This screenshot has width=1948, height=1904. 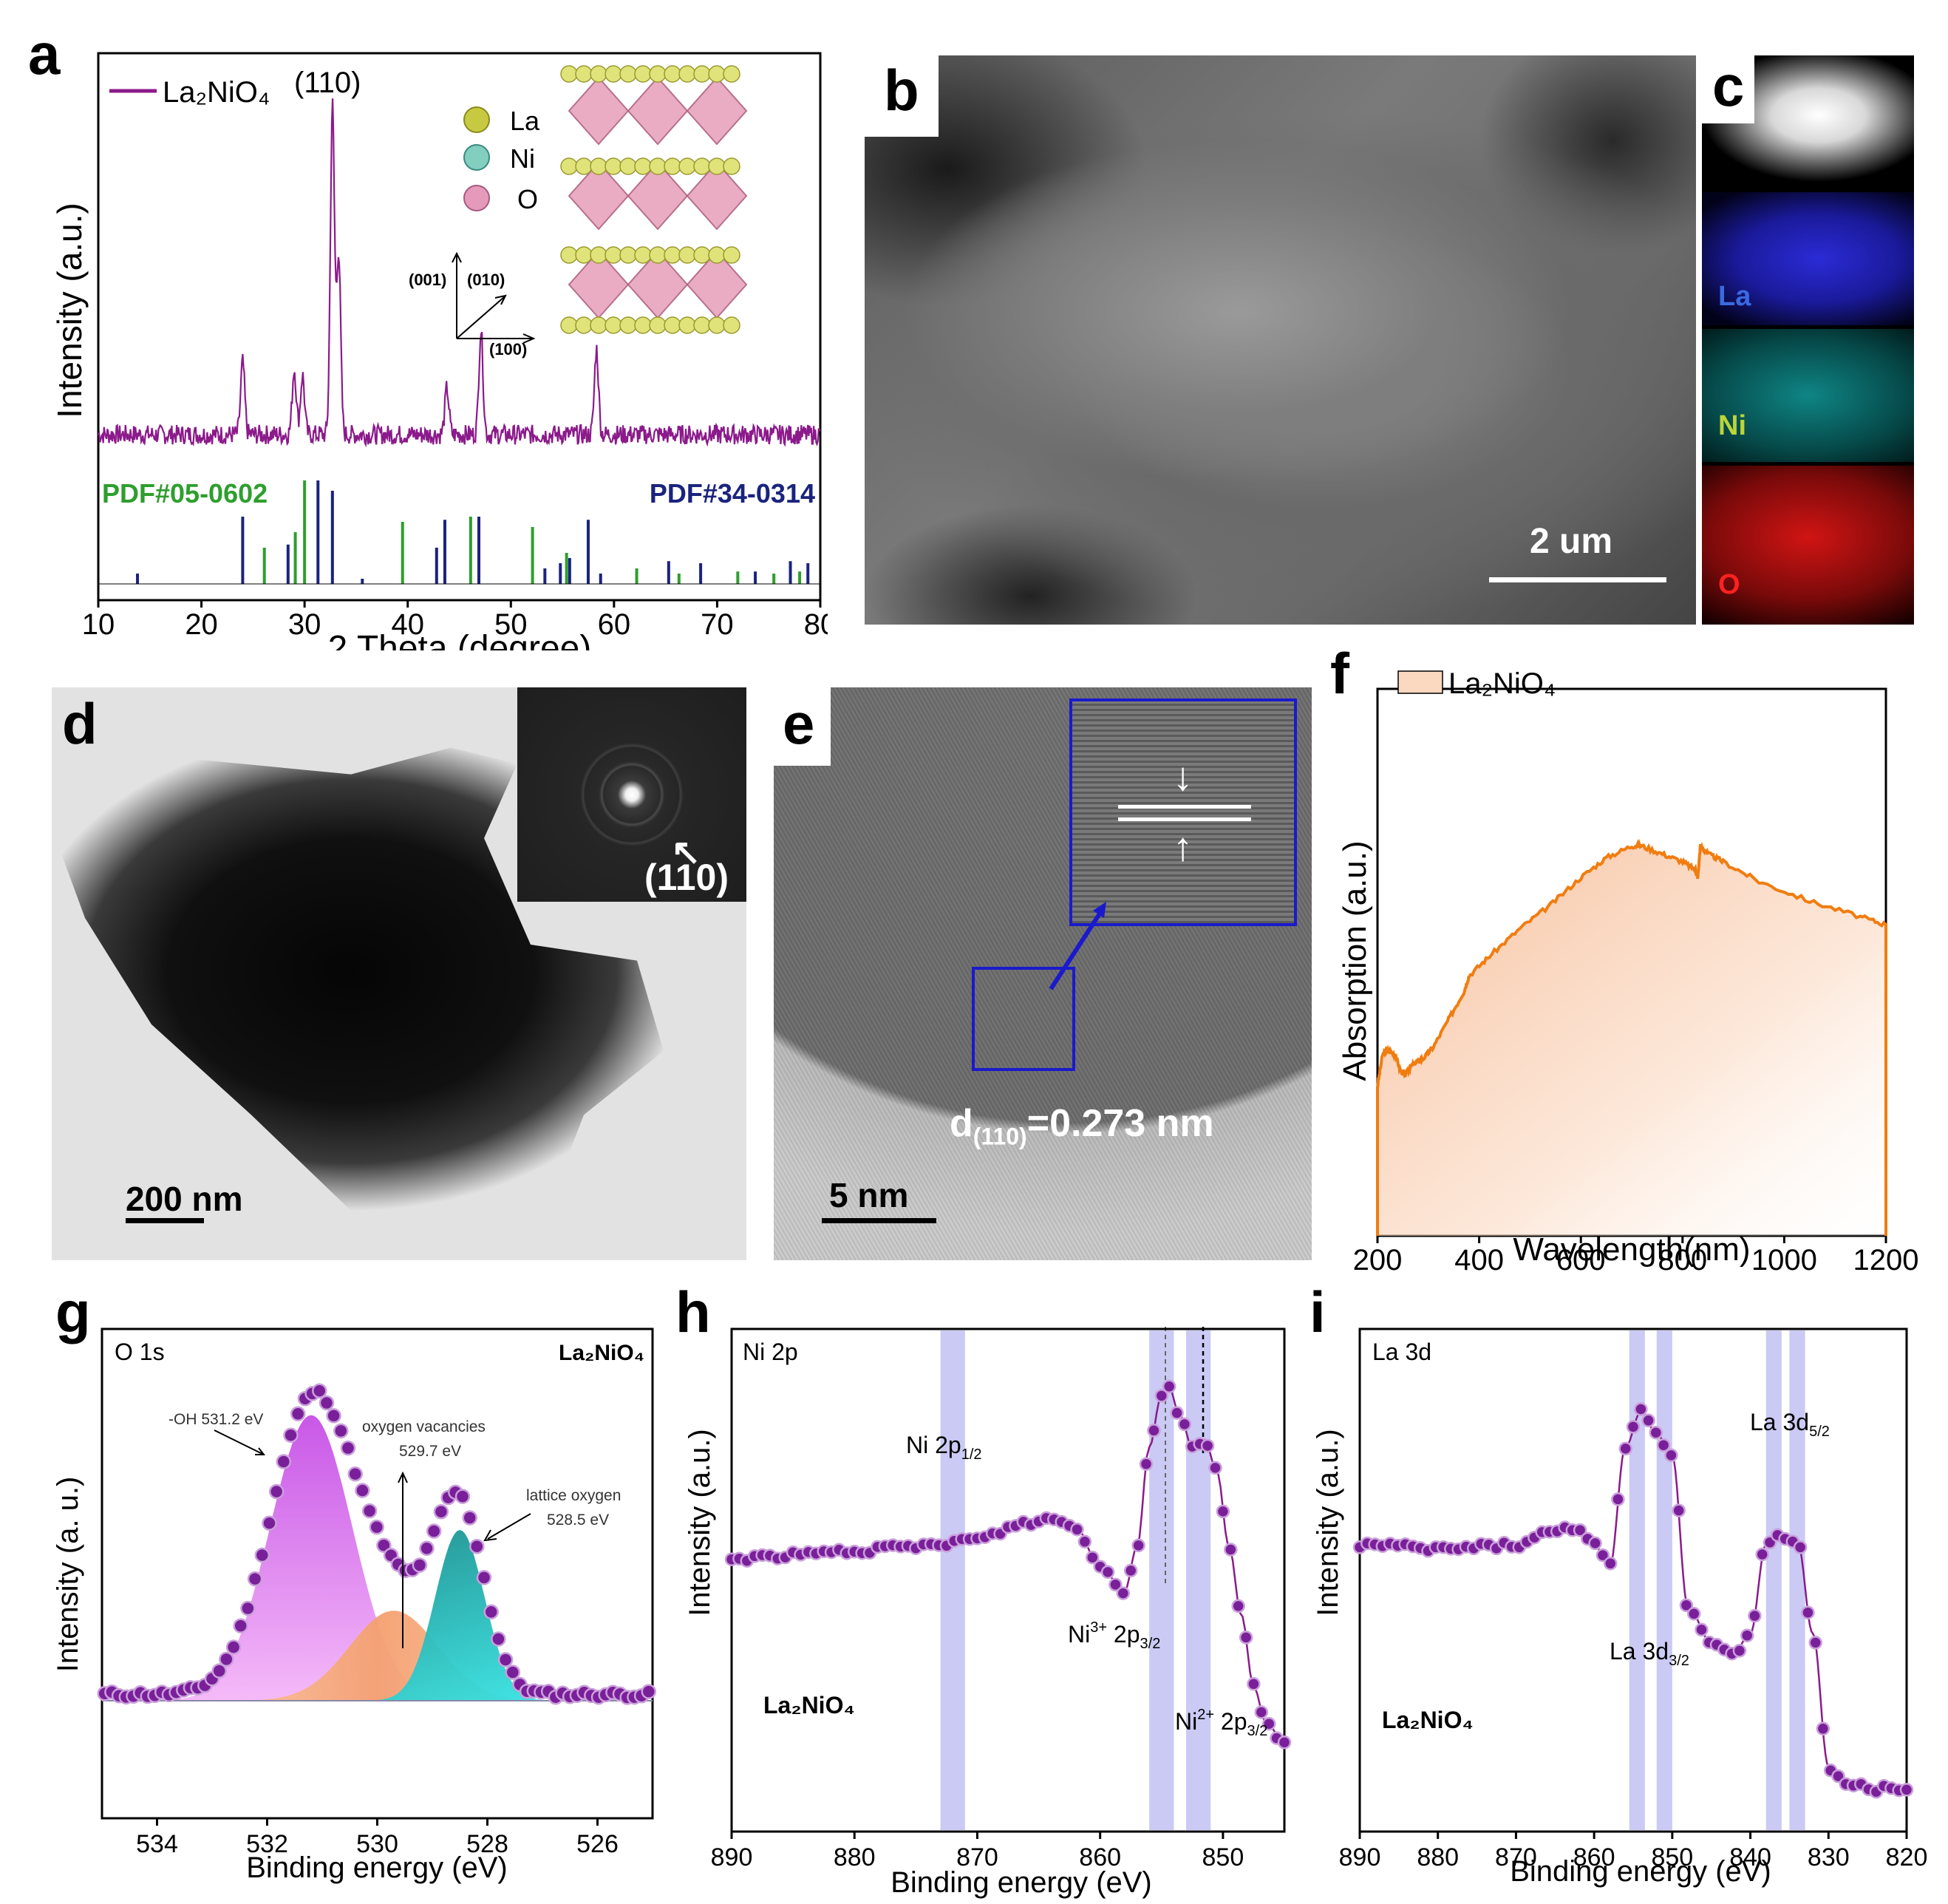 I want to click on crystal-structure-inset: La Ni O (001) (010) (100), so click(x=578, y=211).